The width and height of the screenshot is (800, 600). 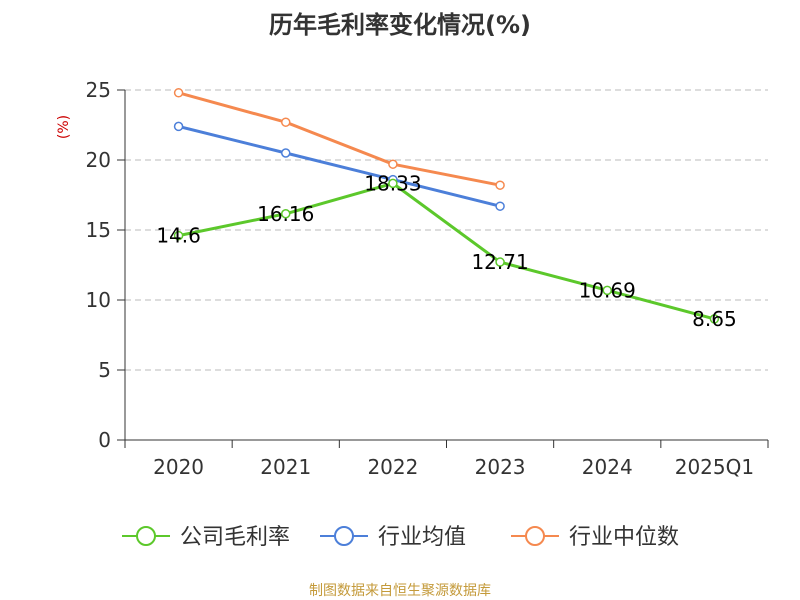 I want to click on y-tick-label: 5, so click(x=104, y=370).